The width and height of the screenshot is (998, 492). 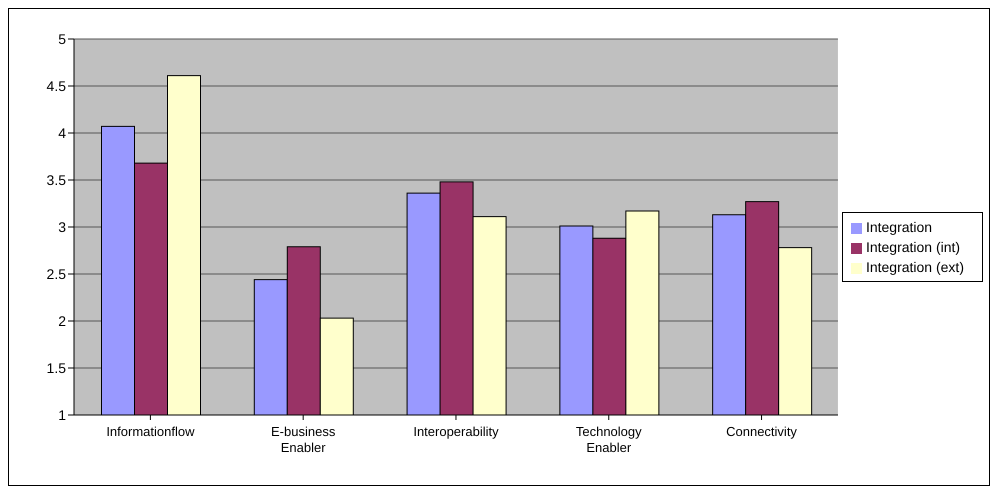 What do you see at coordinates (62, 414) in the screenshot?
I see `y-tick-label: 1` at bounding box center [62, 414].